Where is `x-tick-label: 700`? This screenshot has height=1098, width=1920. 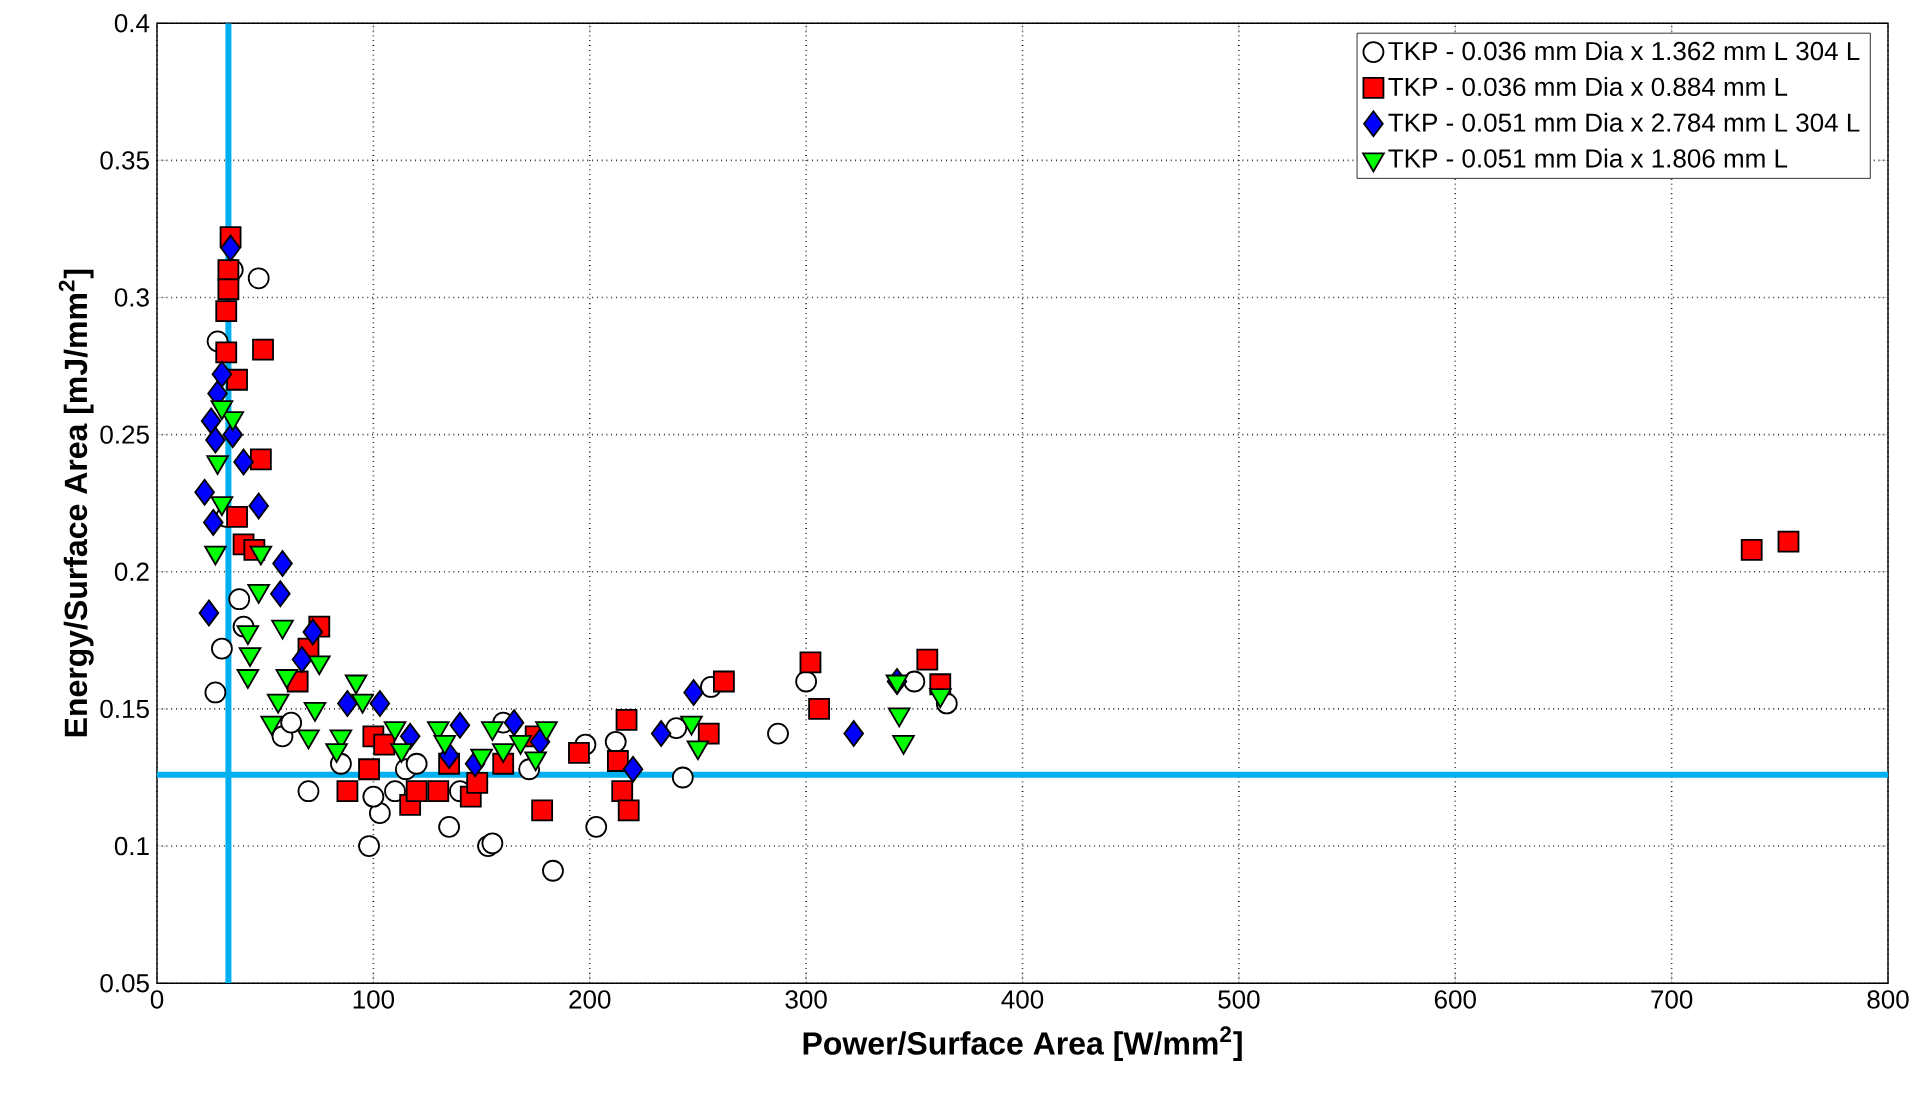 x-tick-label: 700 is located at coordinates (1672, 999).